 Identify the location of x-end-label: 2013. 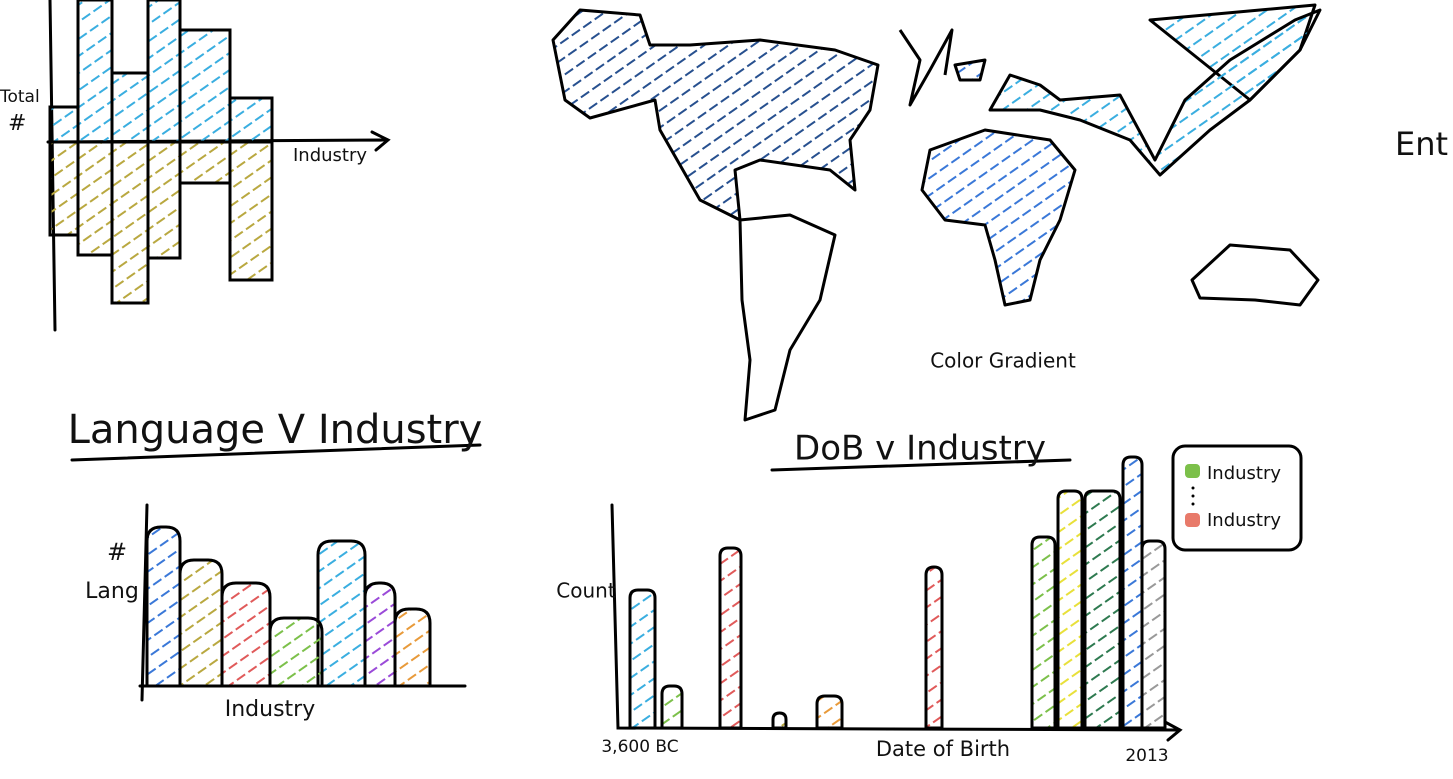
(1146, 756).